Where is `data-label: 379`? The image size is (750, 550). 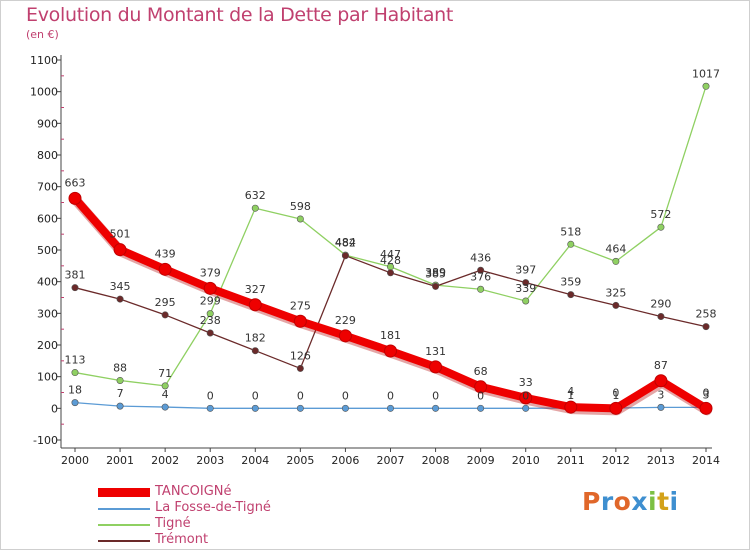 data-label: 379 is located at coordinates (210, 272).